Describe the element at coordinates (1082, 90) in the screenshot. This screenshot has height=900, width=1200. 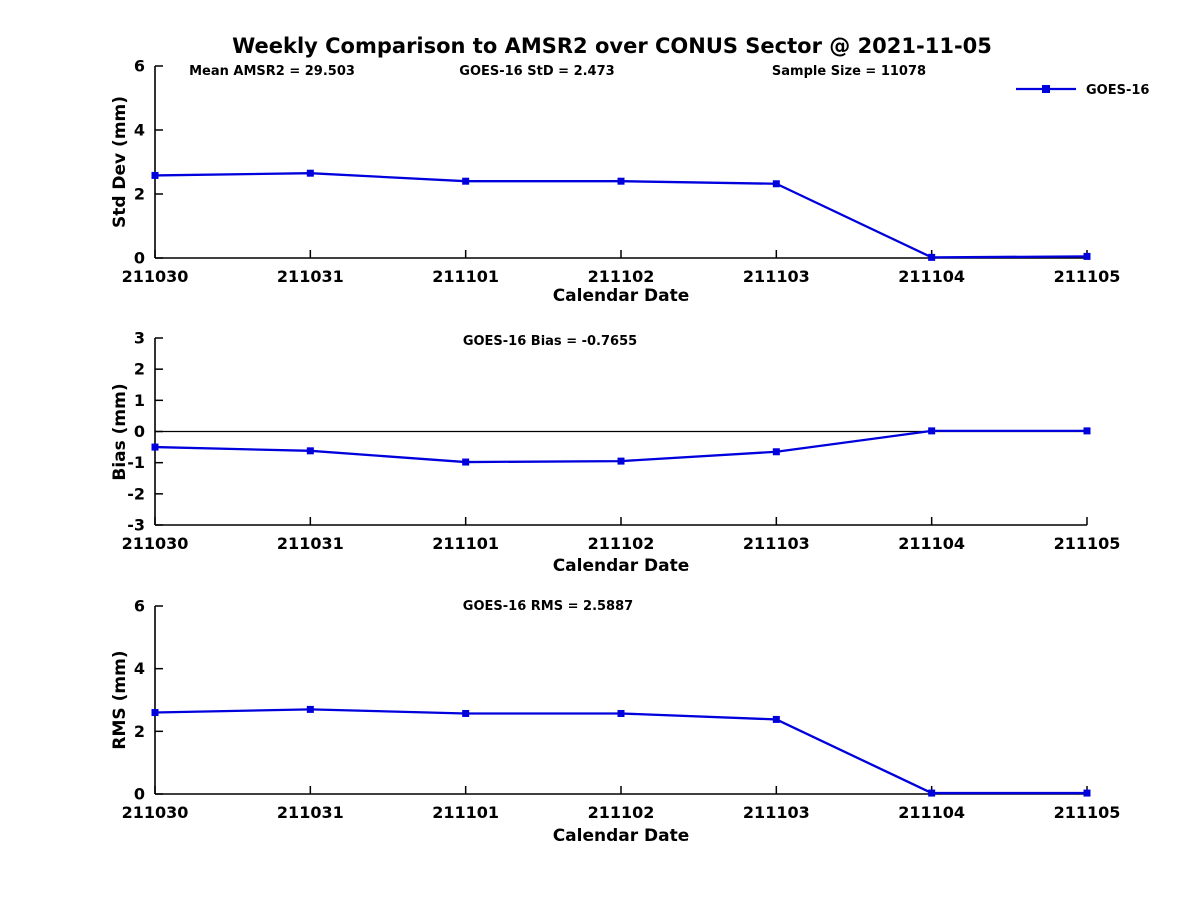
I see `legend: GOES-16` at that location.